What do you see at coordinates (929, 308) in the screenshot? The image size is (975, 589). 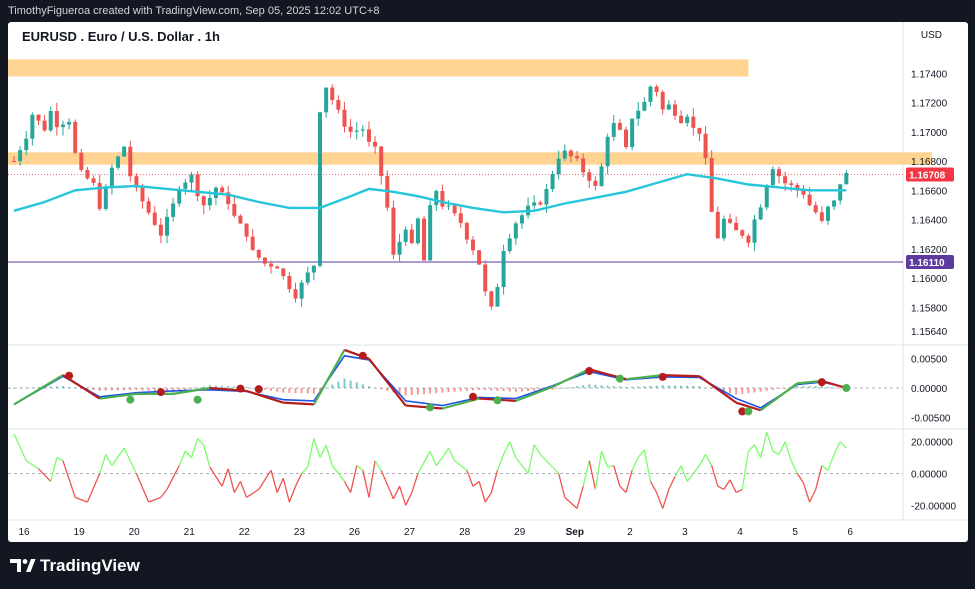 I see `price-tick-label: 1.15800` at bounding box center [929, 308].